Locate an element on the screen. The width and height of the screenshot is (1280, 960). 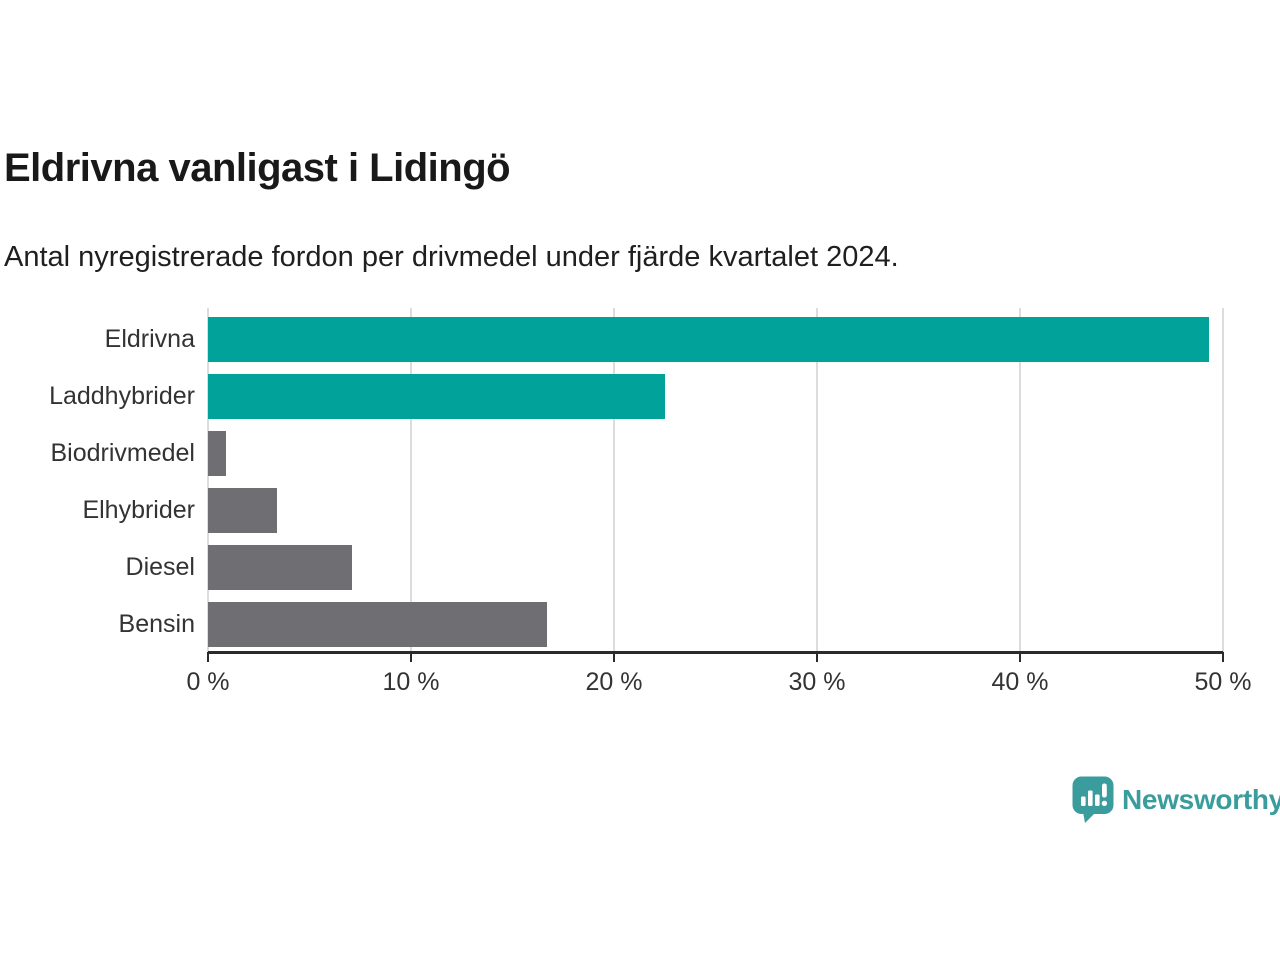
newsworthy-logo-text: Newsworthy is located at coordinates (1201, 799).